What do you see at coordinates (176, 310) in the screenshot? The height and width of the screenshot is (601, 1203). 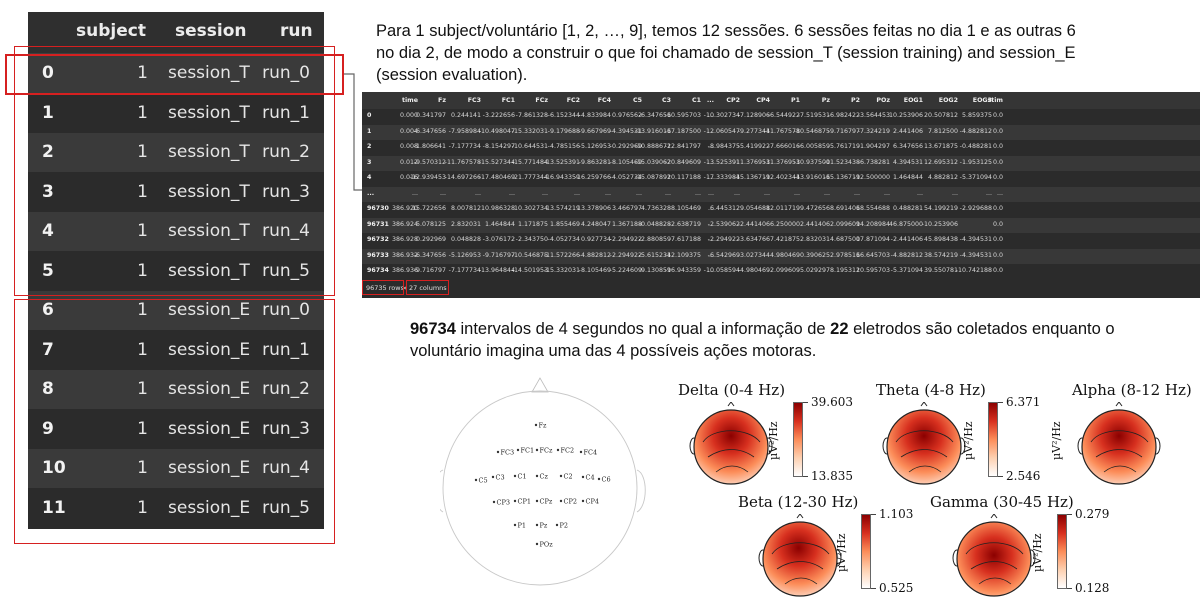 I see `table-row: 6 1 session_E run_0` at bounding box center [176, 310].